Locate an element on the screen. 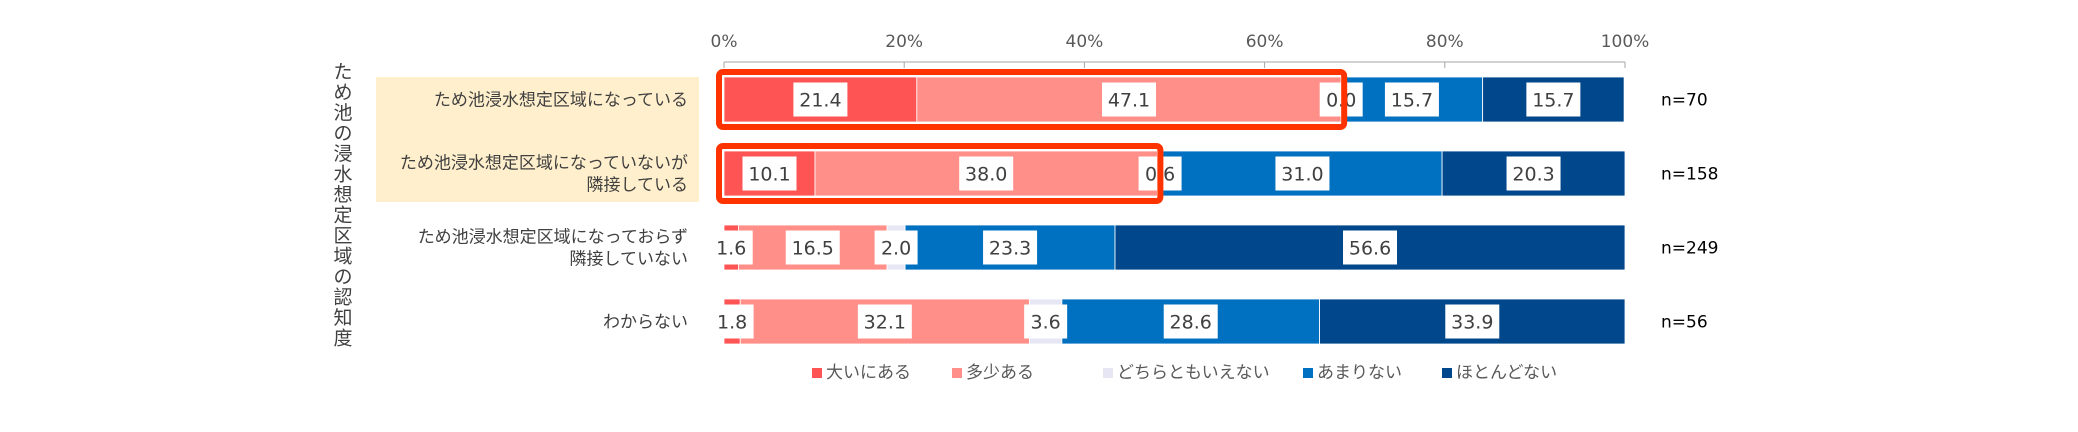 The height and width of the screenshot is (432, 2078). sample-size-label: n=158 is located at coordinates (1689, 175).